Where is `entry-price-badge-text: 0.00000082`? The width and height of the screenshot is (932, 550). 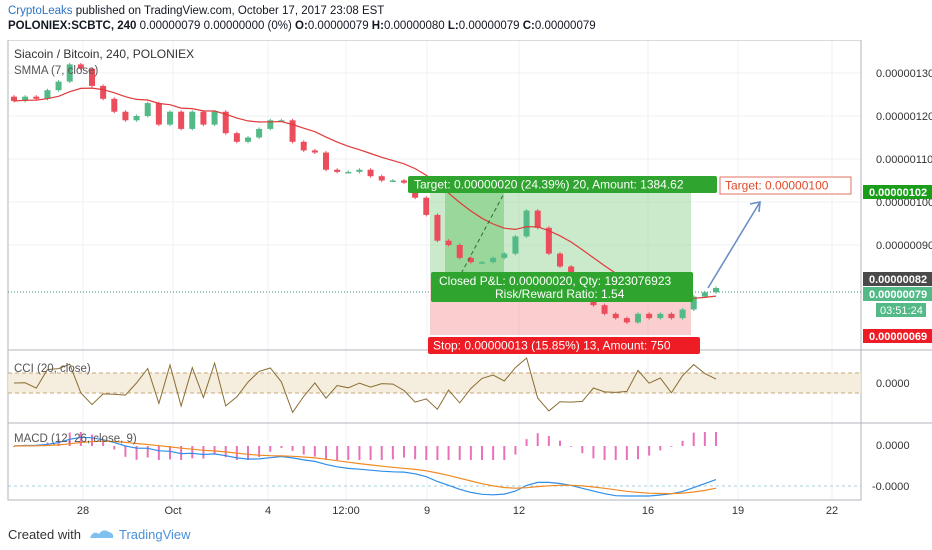 entry-price-badge-text: 0.00000082 is located at coordinates (898, 280).